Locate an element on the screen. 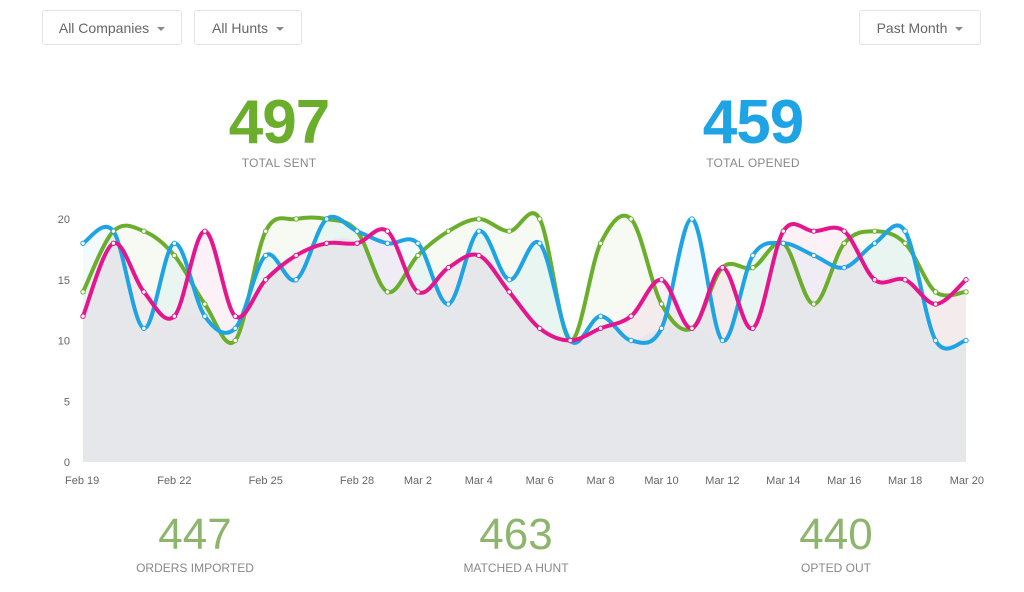 This screenshot has width=1024, height=592. y-tick-label: 20 is located at coordinates (64, 220).